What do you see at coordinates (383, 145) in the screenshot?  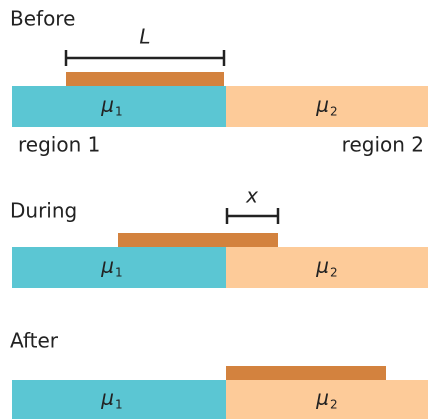 I see `region-label: region 2` at bounding box center [383, 145].